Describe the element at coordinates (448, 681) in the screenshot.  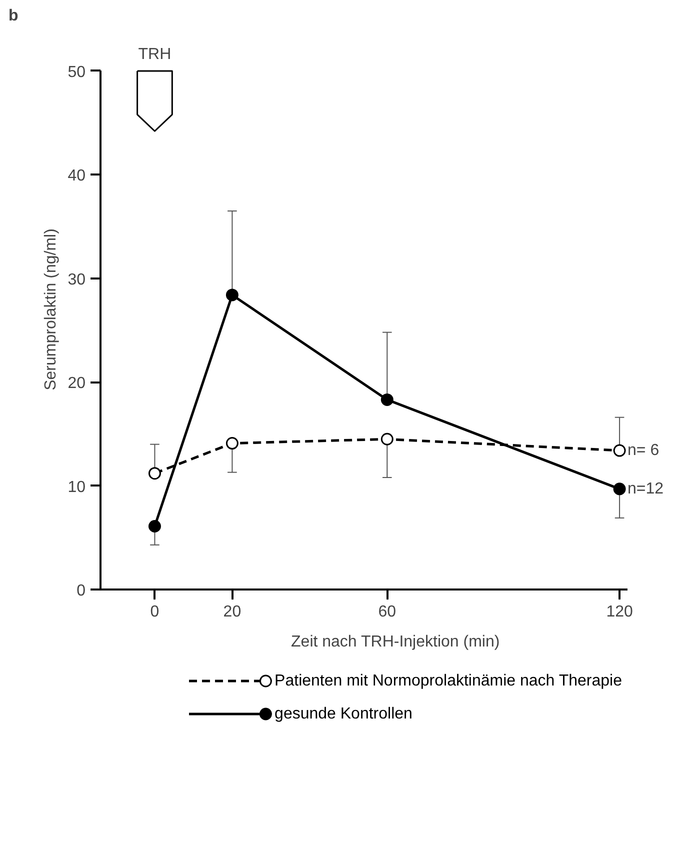
I see `legend-label: Patienten mit Normoprolaktinämie nach Therapie` at that location.